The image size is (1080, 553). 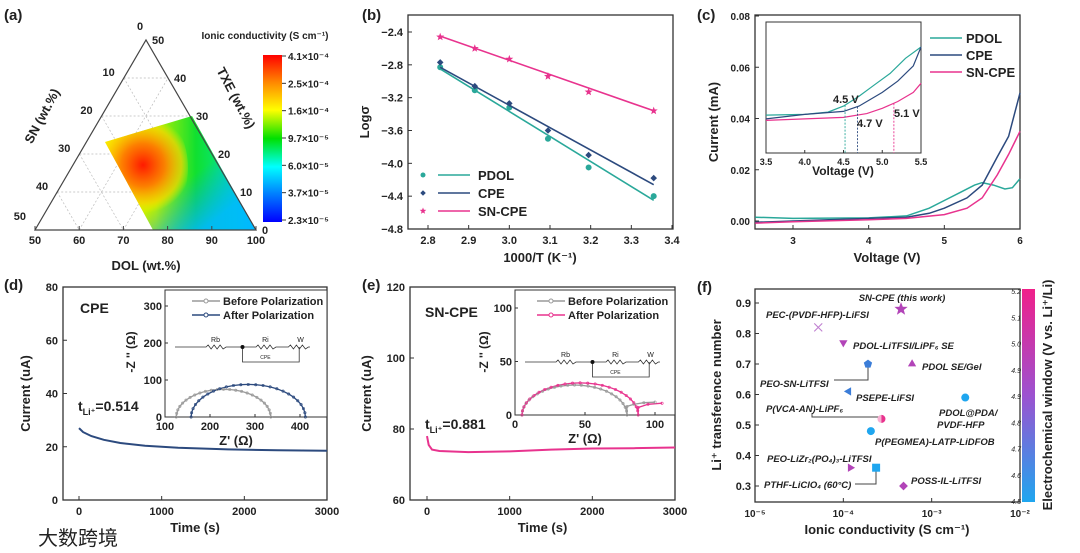 What do you see at coordinates (399, 430) in the screenshot?
I see `y-tick-label: 80` at bounding box center [399, 430].